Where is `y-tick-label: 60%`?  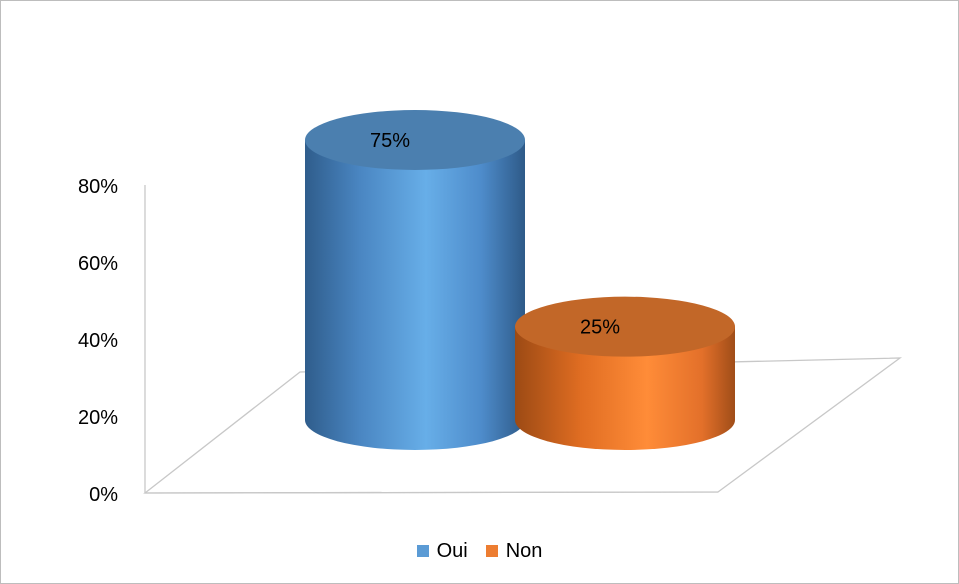 y-tick-label: 60% is located at coordinates (98, 264).